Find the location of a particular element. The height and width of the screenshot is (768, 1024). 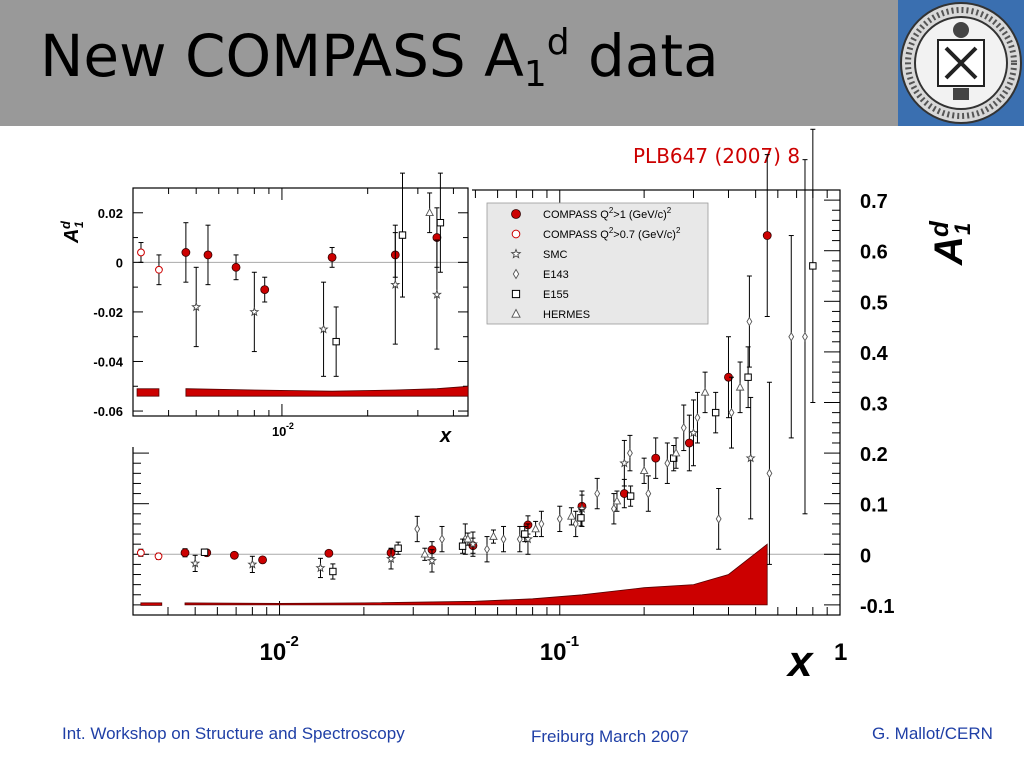

title-superscript: d is located at coordinates (558, 42).